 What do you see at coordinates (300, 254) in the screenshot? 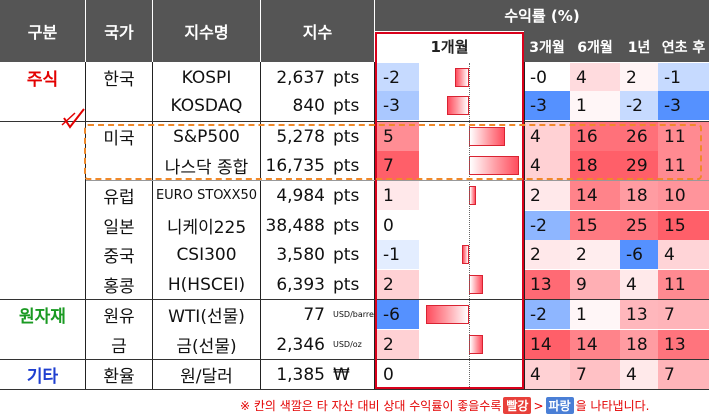
I see `index-value: 3,580` at bounding box center [300, 254].